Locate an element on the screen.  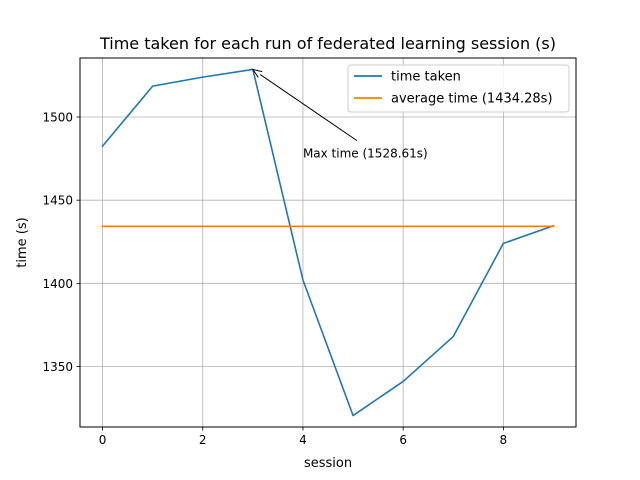
x-axis-label: session is located at coordinates (328, 463).